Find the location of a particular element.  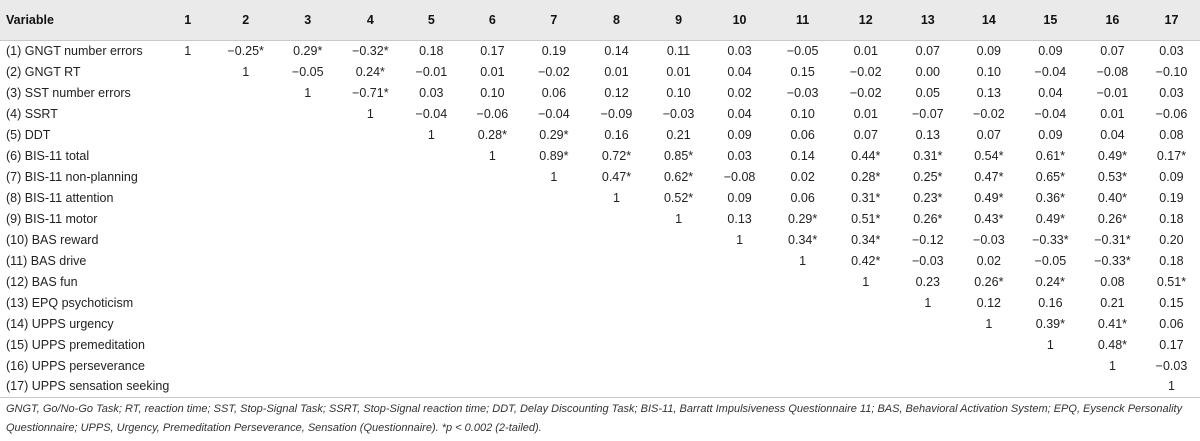

correlation-cell: 0.04 is located at coordinates (1112, 134).